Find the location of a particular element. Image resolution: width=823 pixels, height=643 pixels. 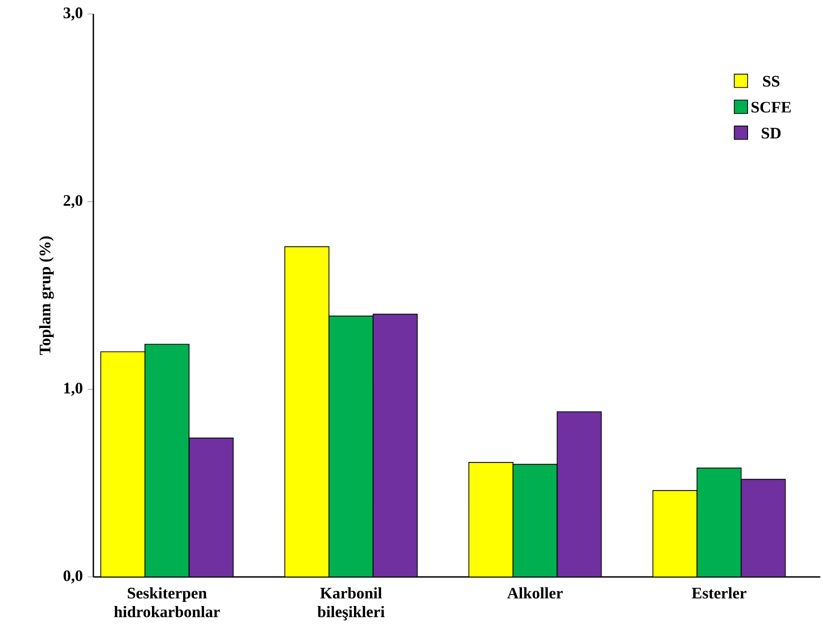

y-tick-label: 0,0 is located at coordinates (73, 577).